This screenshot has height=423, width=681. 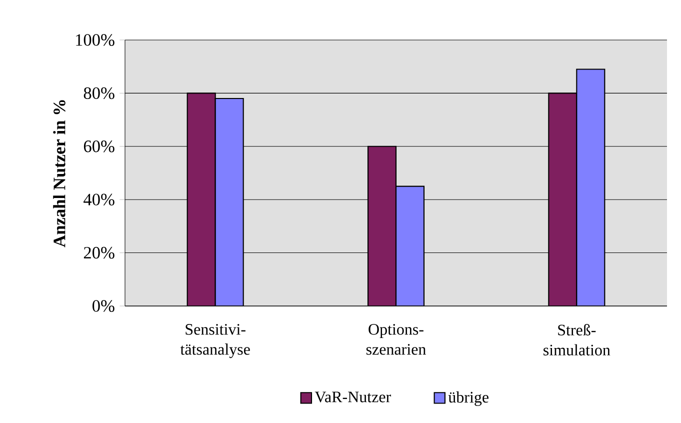 What do you see at coordinates (99, 93) in the screenshot?
I see `y-tick-label: 80%` at bounding box center [99, 93].